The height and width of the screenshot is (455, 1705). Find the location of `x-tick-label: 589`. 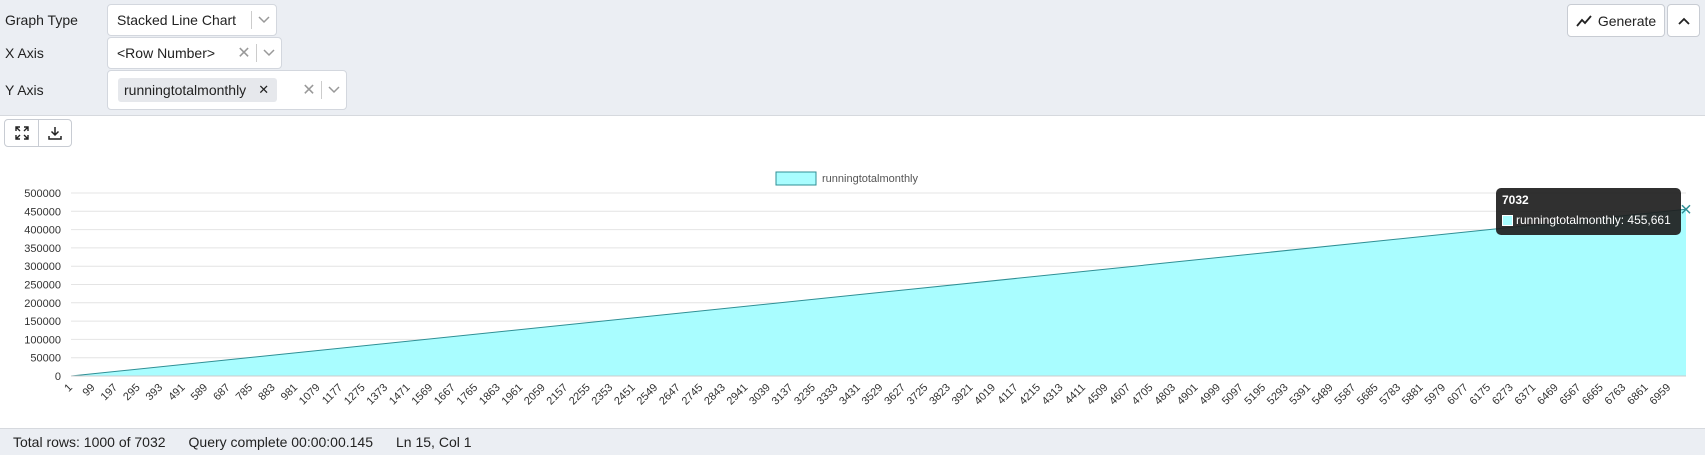

x-tick-label: 589 is located at coordinates (199, 392).